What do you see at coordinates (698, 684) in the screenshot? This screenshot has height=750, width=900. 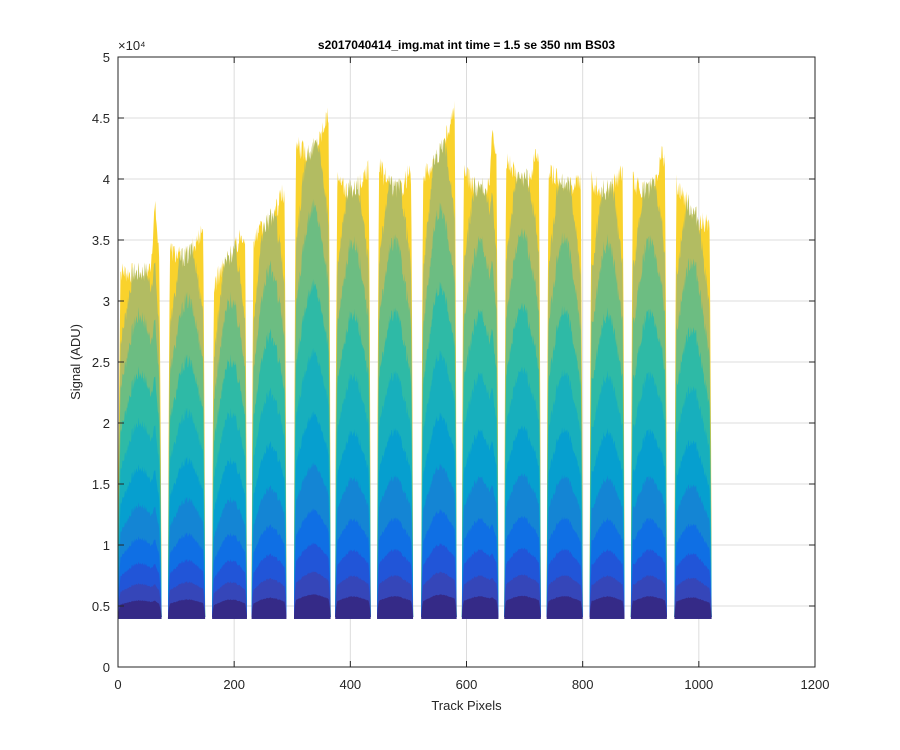 I see `x-tick-label: 1000` at bounding box center [698, 684].